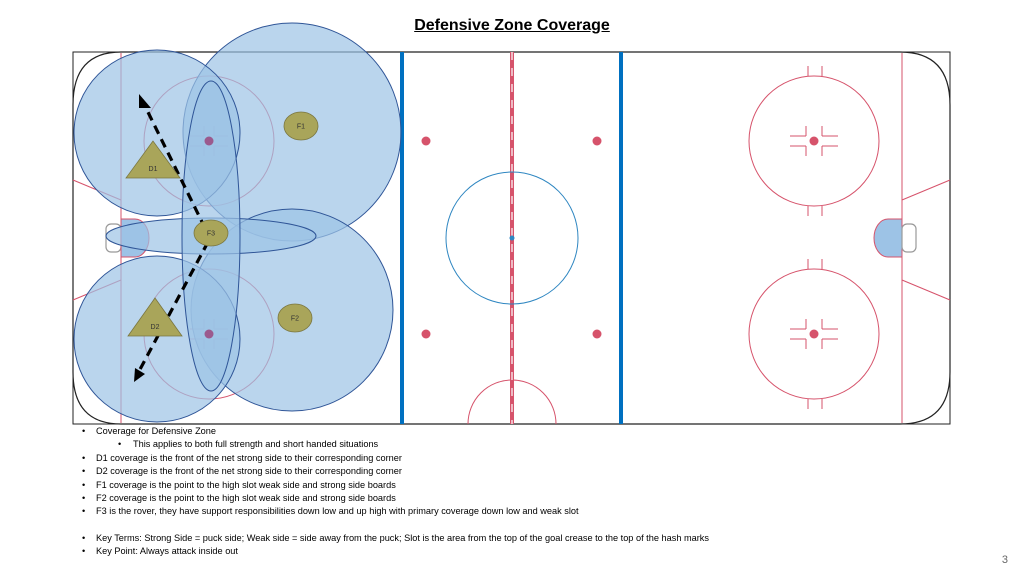 The width and height of the screenshot is (1024, 576). What do you see at coordinates (530, 552) in the screenshot?
I see `key-point-note: Key Point: Always attack inside out` at bounding box center [530, 552].